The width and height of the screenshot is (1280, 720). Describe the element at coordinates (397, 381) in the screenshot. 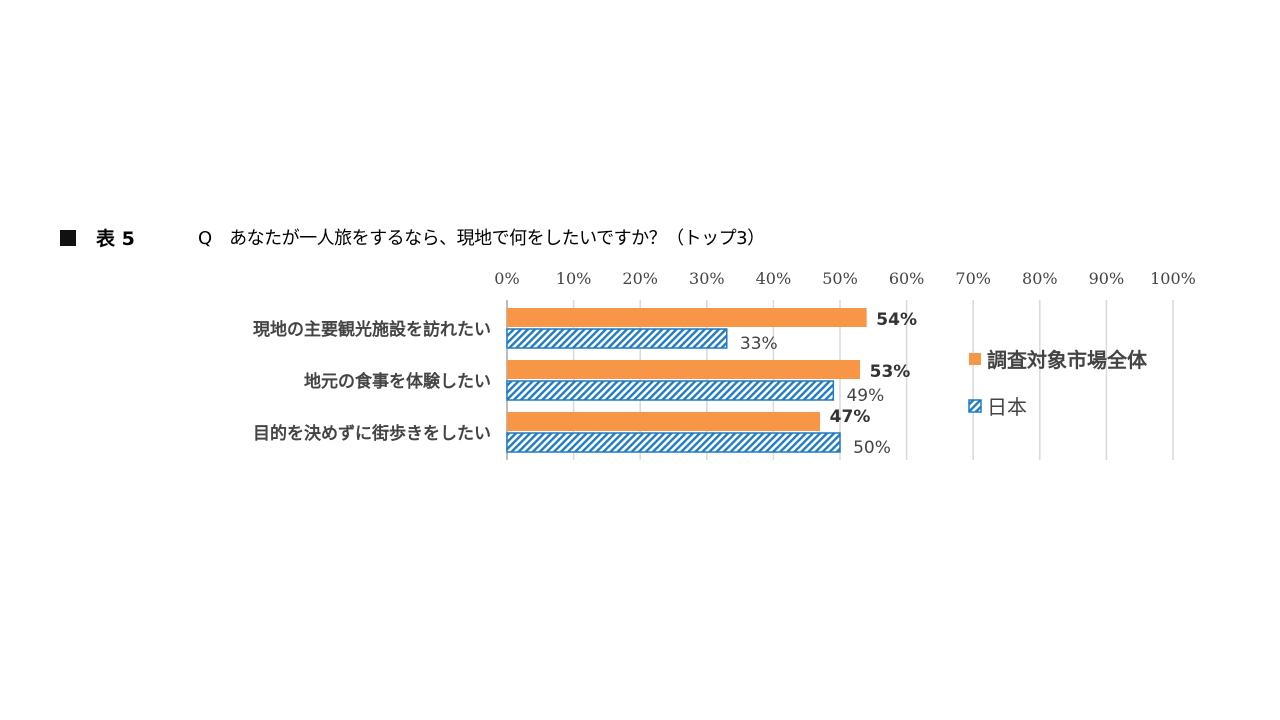

I see `category-label: 地元の食事を体験したい` at that location.